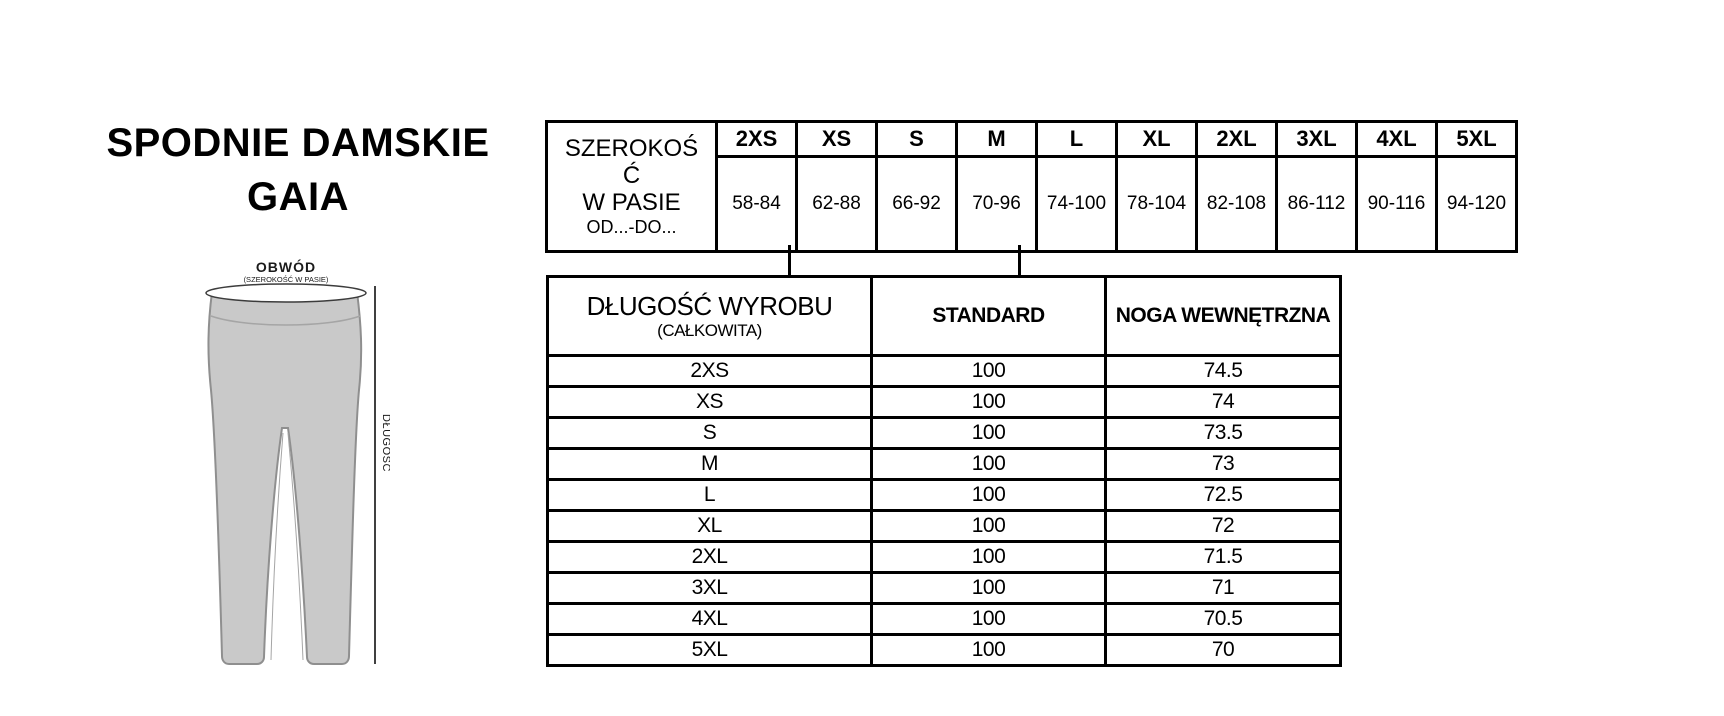 The width and height of the screenshot is (1724, 716). I want to click on table-connector-right, so click(1019, 261).